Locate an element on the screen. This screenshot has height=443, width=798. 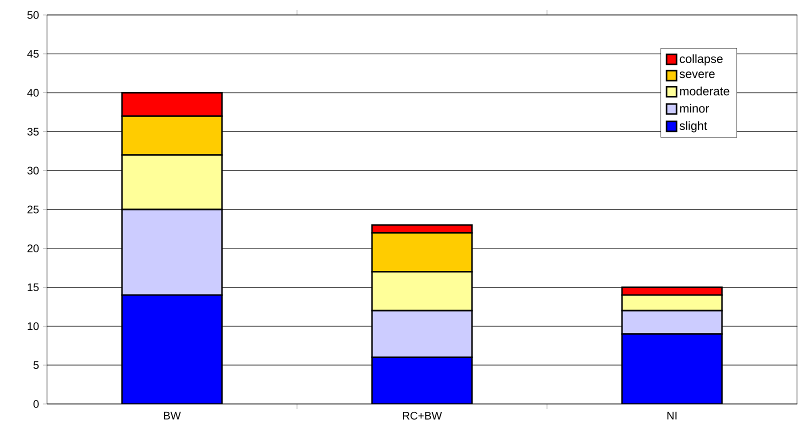
y-tick-label: 25 is located at coordinates (33, 210).